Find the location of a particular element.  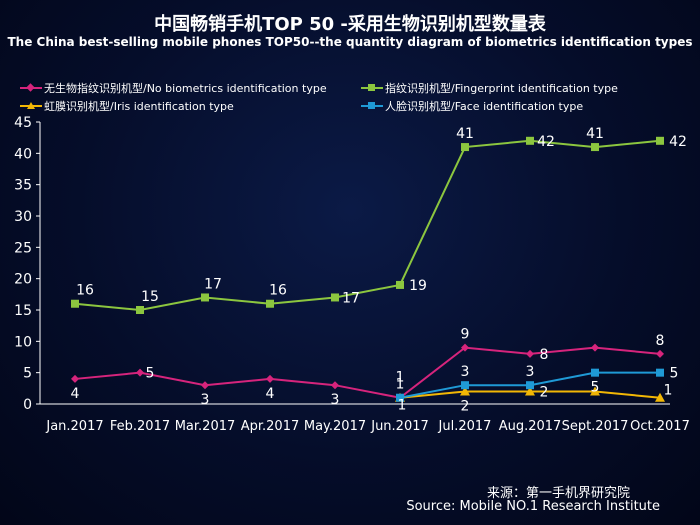

y-tick-label: 25 is located at coordinates (23, 248).